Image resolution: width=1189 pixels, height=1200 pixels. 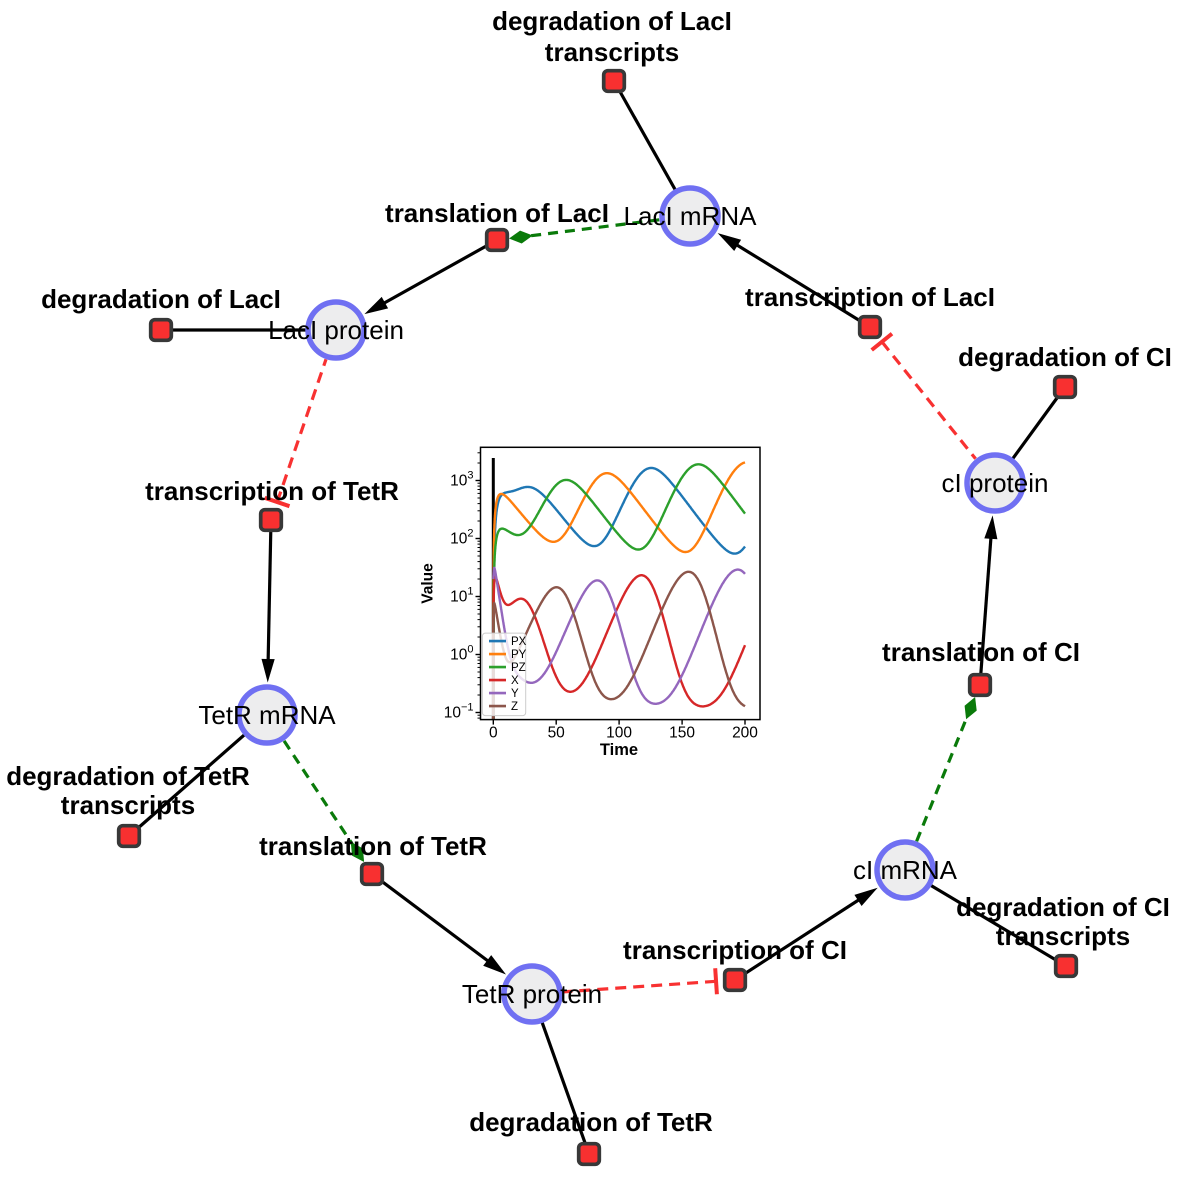 What do you see at coordinates (336, 330) in the screenshot?
I see `svg-text: LacI protein` at bounding box center [336, 330].